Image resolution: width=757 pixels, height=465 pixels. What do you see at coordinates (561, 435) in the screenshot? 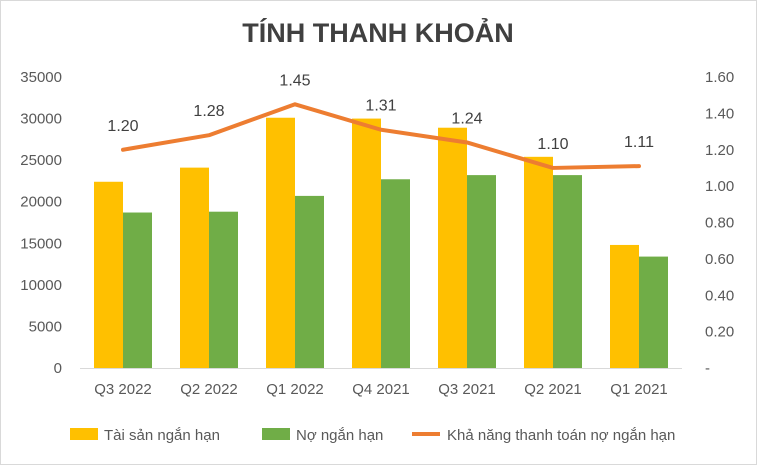
I see `legend-label: Khả năng thanh toán nợ ngắn hạn` at bounding box center [561, 435].